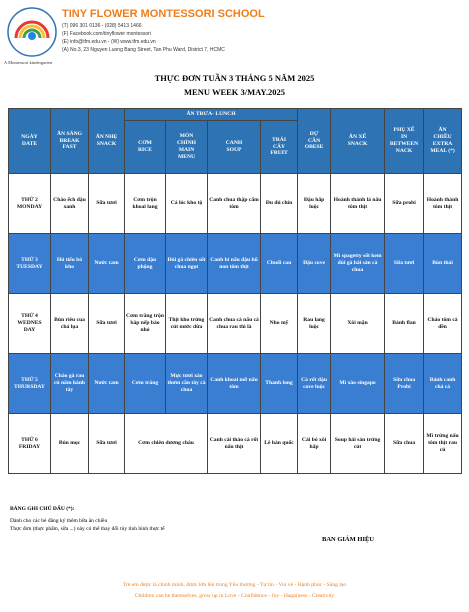 The height and width of the screenshot is (612, 469). I want to click on menu-item: Sữa chua Probi, so click(404, 383).